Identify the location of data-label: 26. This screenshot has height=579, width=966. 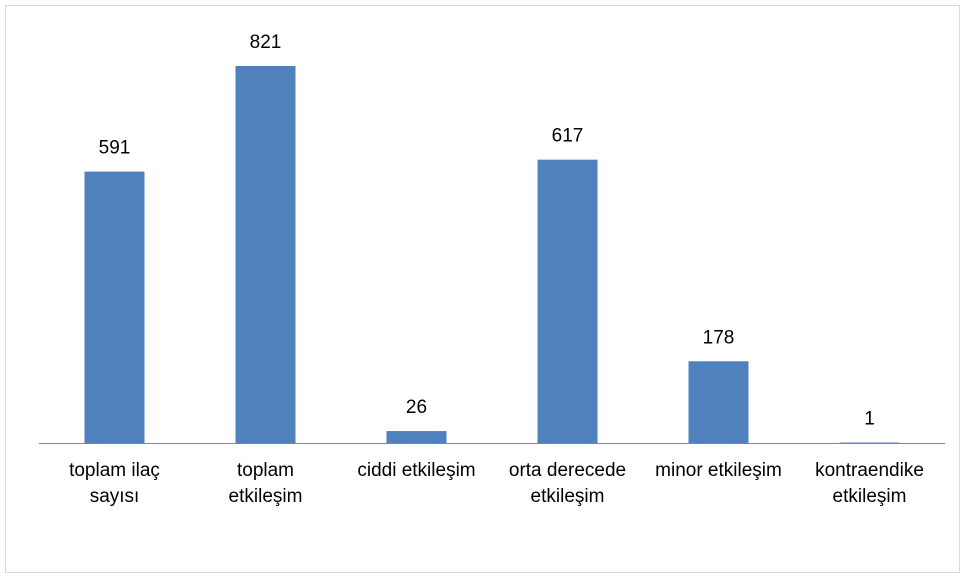
(416, 407).